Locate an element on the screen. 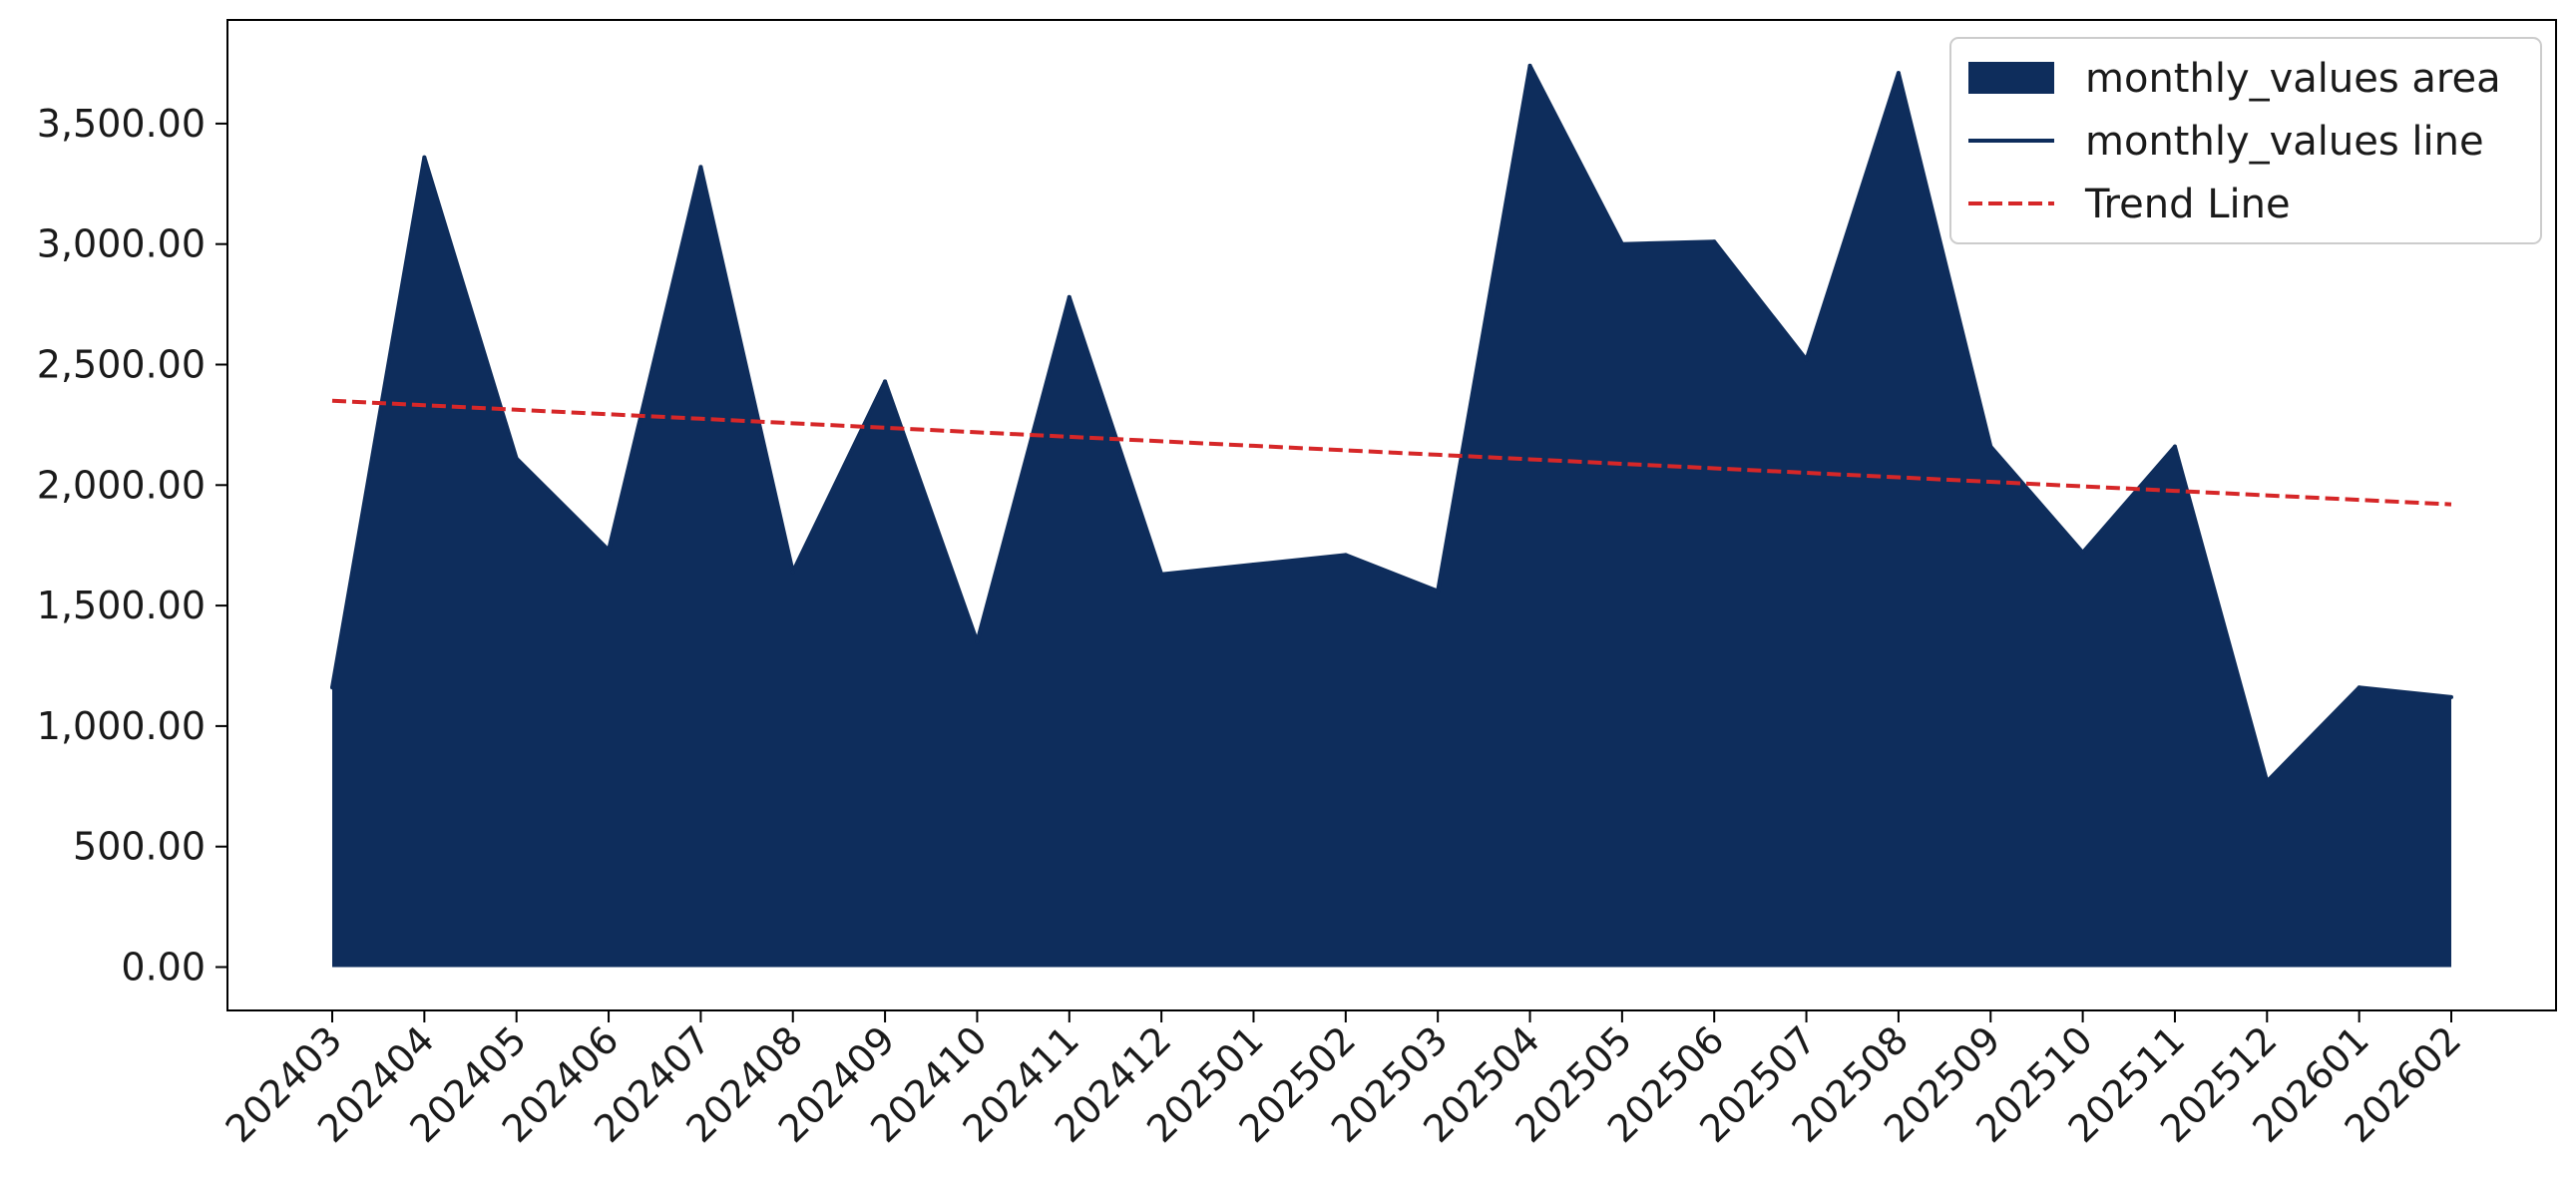  legend-label: monthly_values area is located at coordinates (2293, 79).